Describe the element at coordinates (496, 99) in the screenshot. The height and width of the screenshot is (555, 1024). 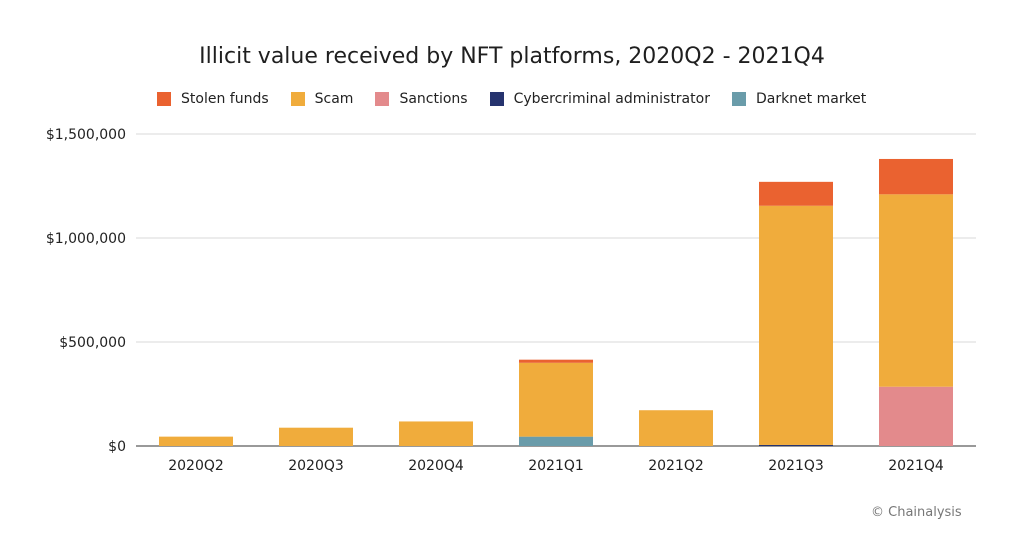
I see `legend-swatch-cybercriminal-administrator` at that location.